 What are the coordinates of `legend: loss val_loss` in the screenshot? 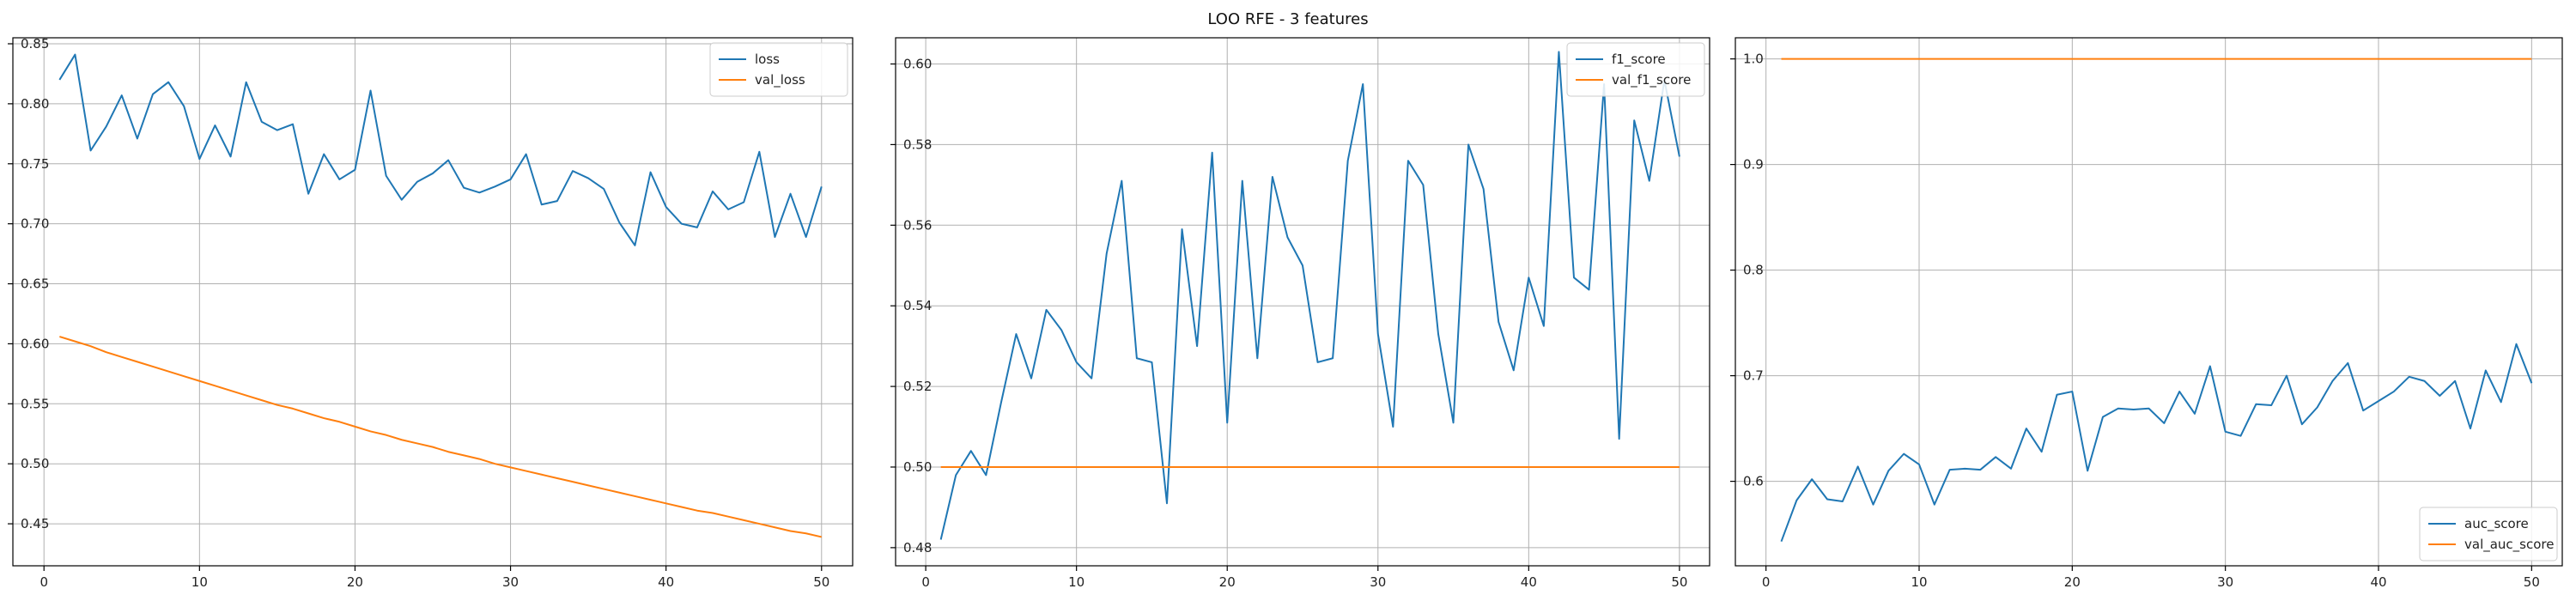 It's located at (779, 69).